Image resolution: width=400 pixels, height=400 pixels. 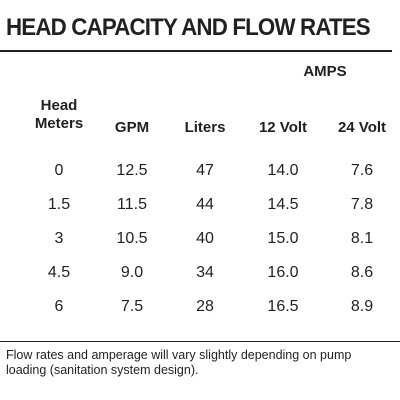 I want to click on page-title: HEAD CAPACITY AND FLOW RATES, so click(x=188, y=27).